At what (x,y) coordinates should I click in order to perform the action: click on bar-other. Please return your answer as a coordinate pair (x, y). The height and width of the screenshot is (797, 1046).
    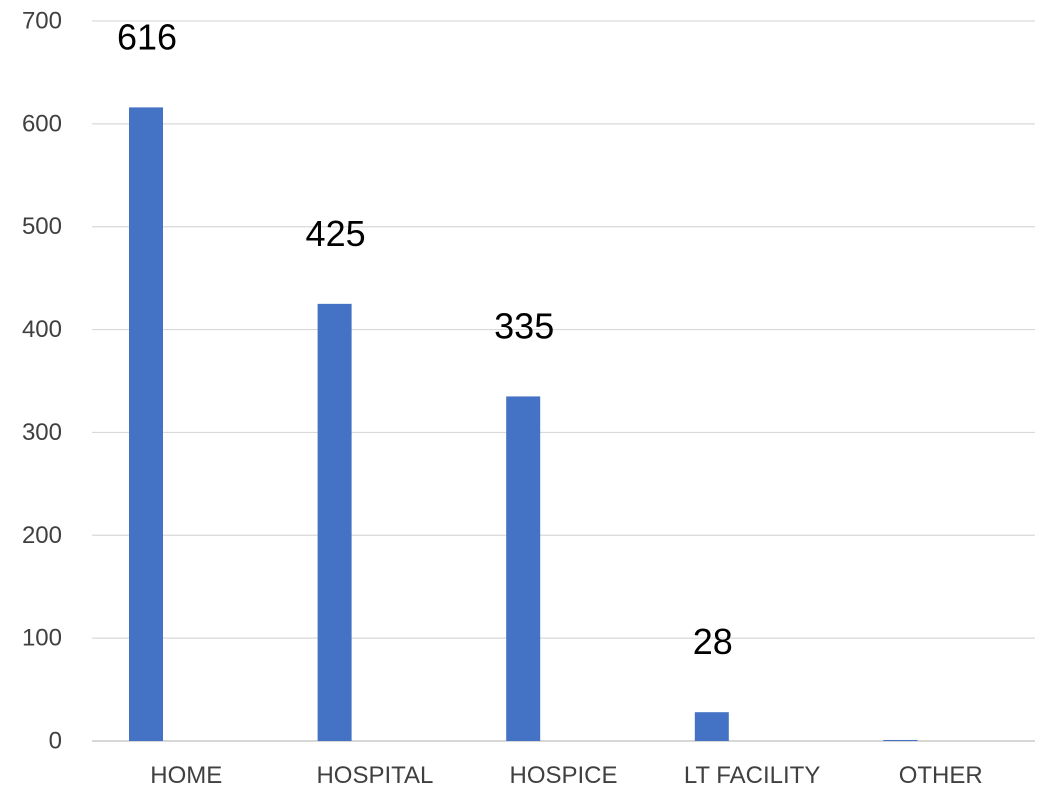
    Looking at the image, I should click on (900, 740).